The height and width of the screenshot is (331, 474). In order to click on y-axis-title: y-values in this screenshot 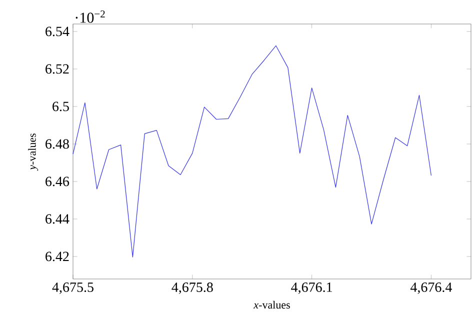, I will do `click(33, 152)`.